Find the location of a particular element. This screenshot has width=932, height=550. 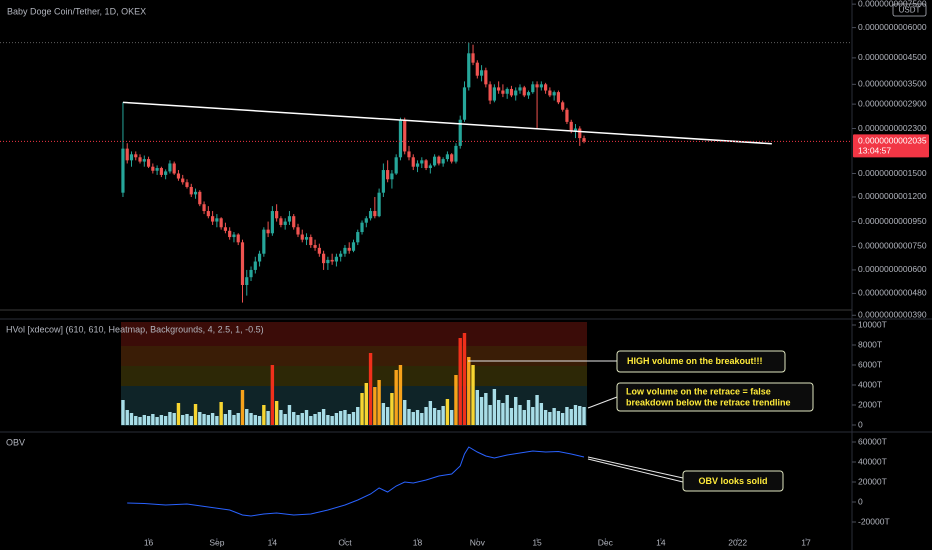

band-extreme is located at coordinates (354, 334).